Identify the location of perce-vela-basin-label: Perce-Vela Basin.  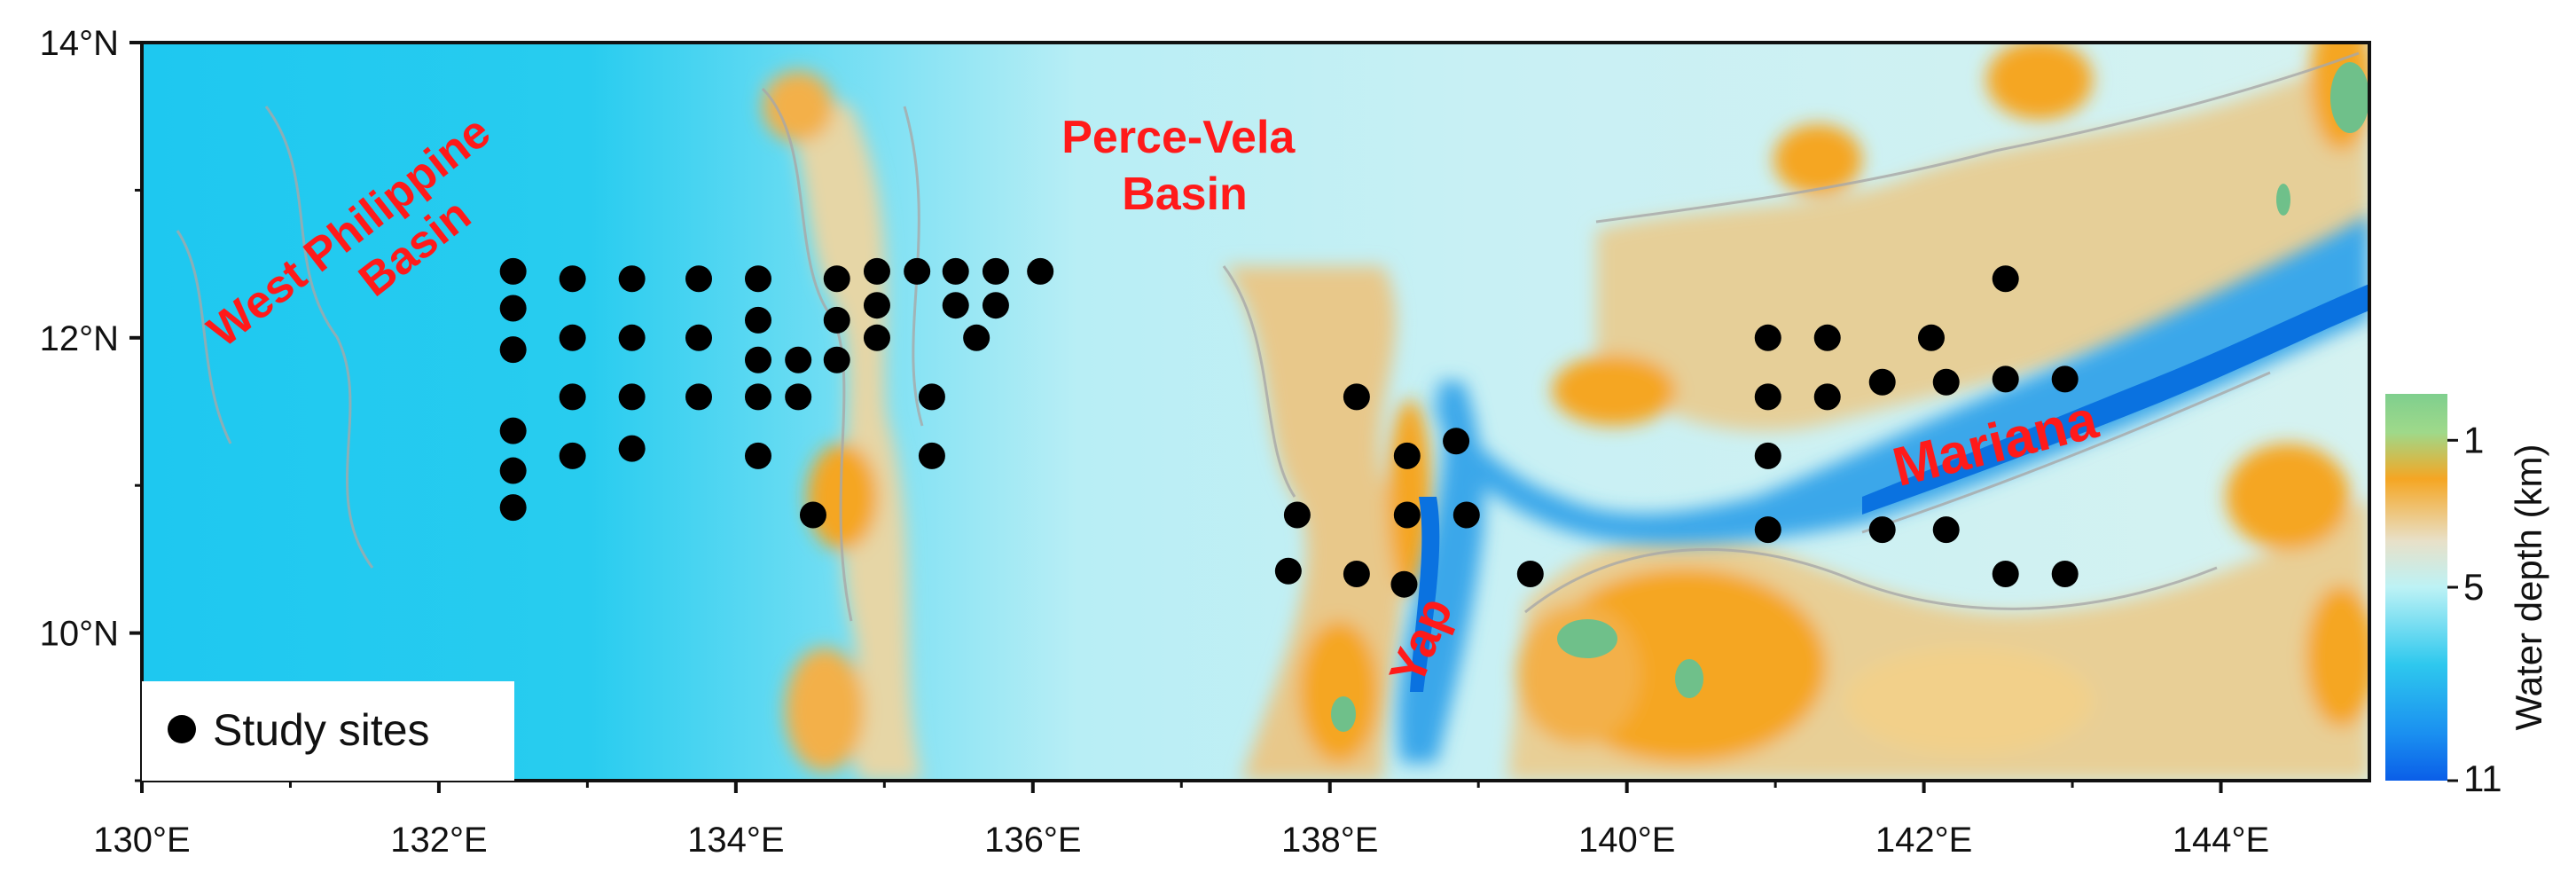
(1184, 166).